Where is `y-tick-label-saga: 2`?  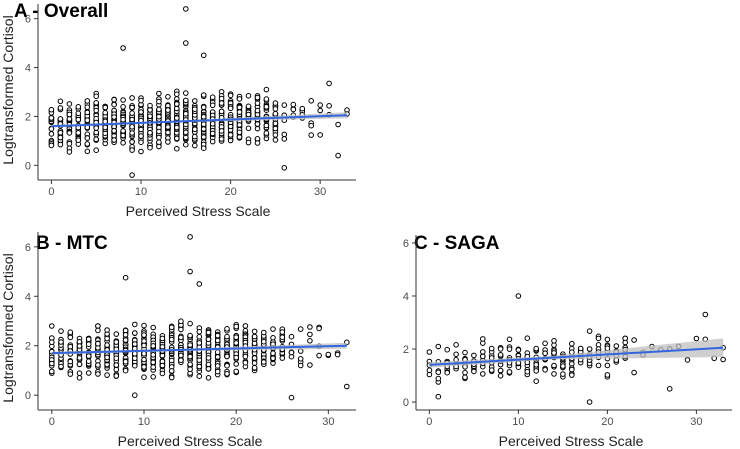
y-tick-label-saga: 2 is located at coordinates (406, 350).